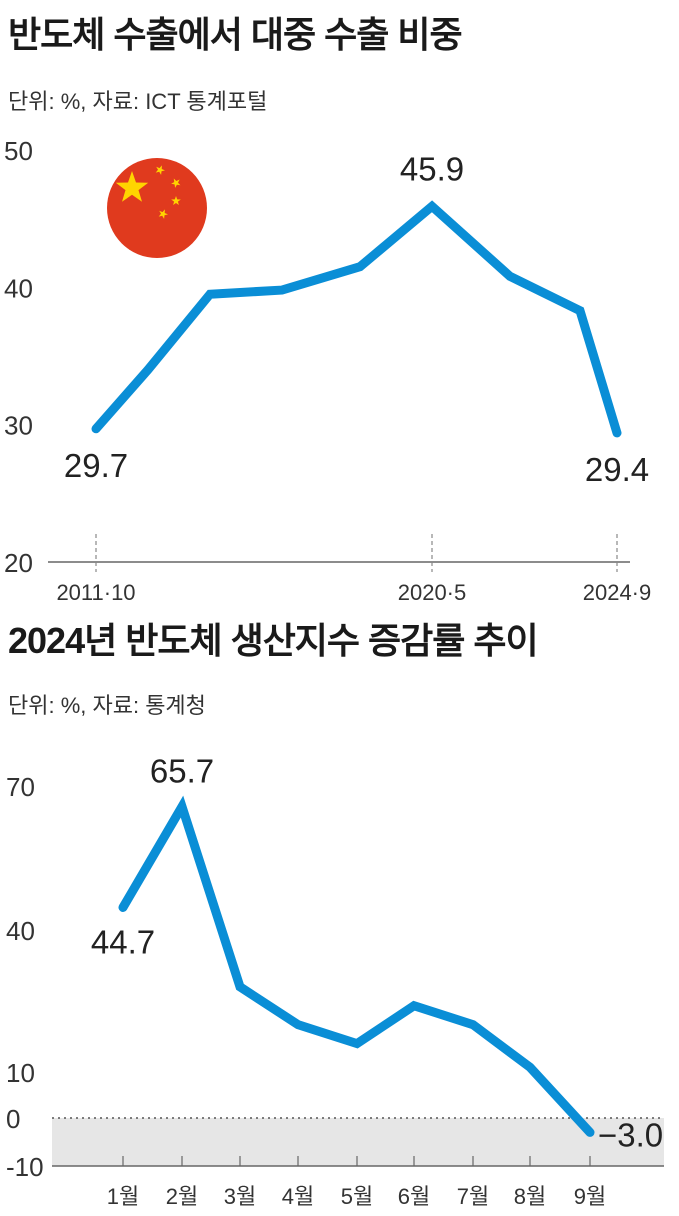 This screenshot has width=679, height=1216. Describe the element at coordinates (630, 1134) in the screenshot. I see `data-label: −3.0` at that location.